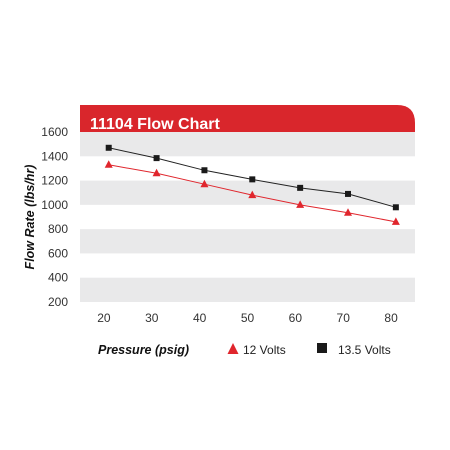  What do you see at coordinates (58, 278) in the screenshot?
I see `y-tick-400: 400` at bounding box center [58, 278].